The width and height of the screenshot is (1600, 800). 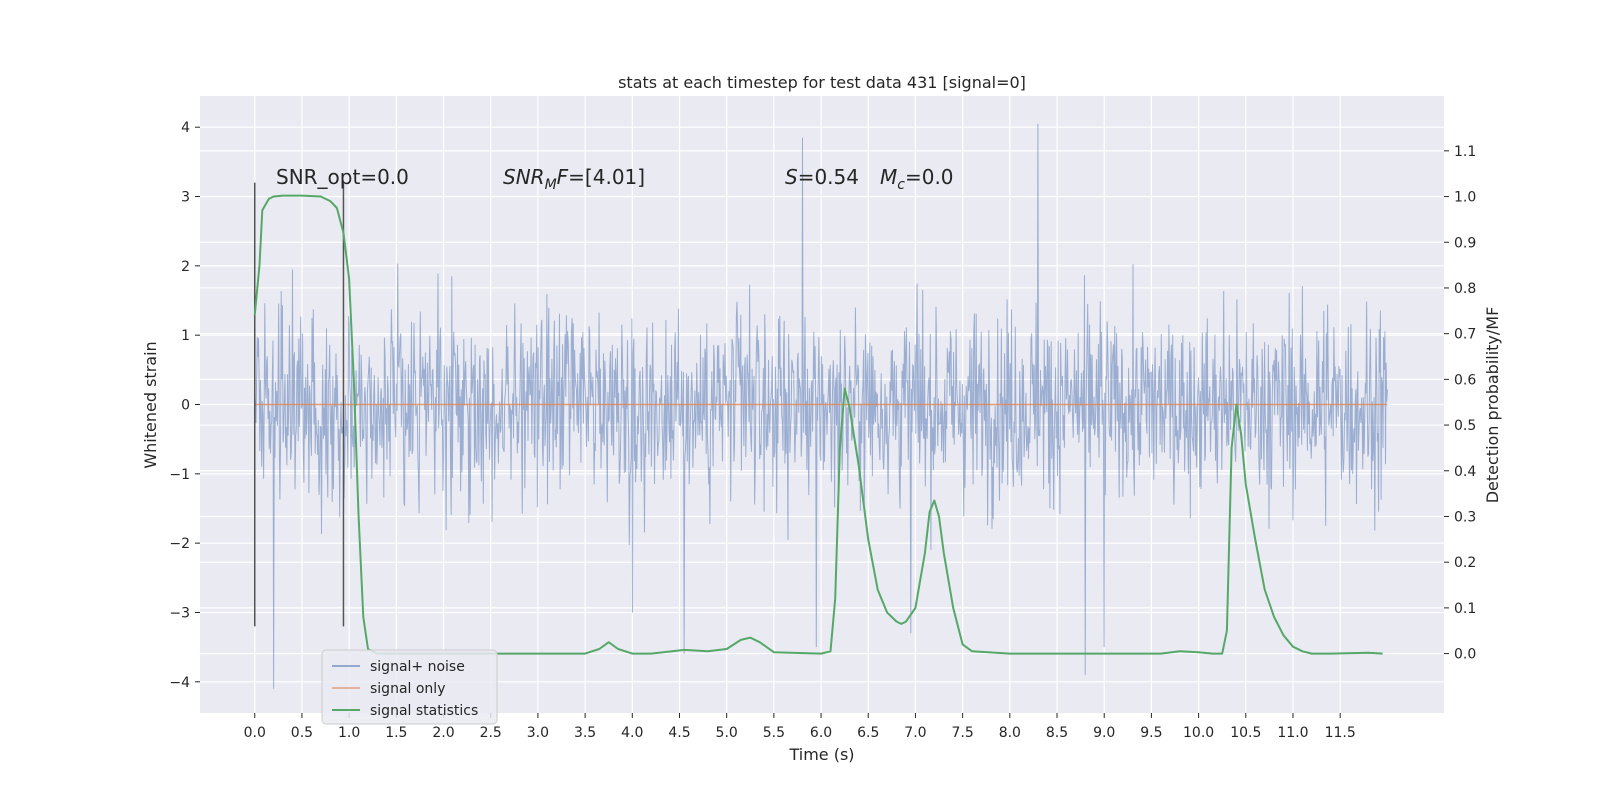 What do you see at coordinates (822, 177) in the screenshot?
I see `s-value-annotation: S=0.54` at bounding box center [822, 177].